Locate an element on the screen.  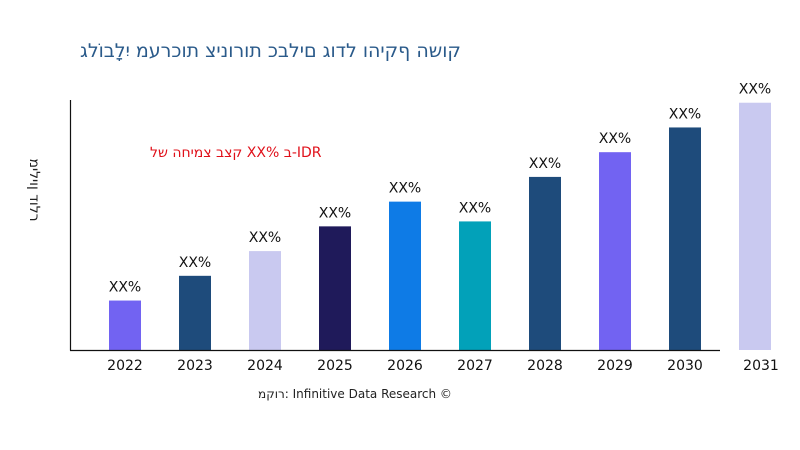
bar-2029 is located at coordinates (615, 251).